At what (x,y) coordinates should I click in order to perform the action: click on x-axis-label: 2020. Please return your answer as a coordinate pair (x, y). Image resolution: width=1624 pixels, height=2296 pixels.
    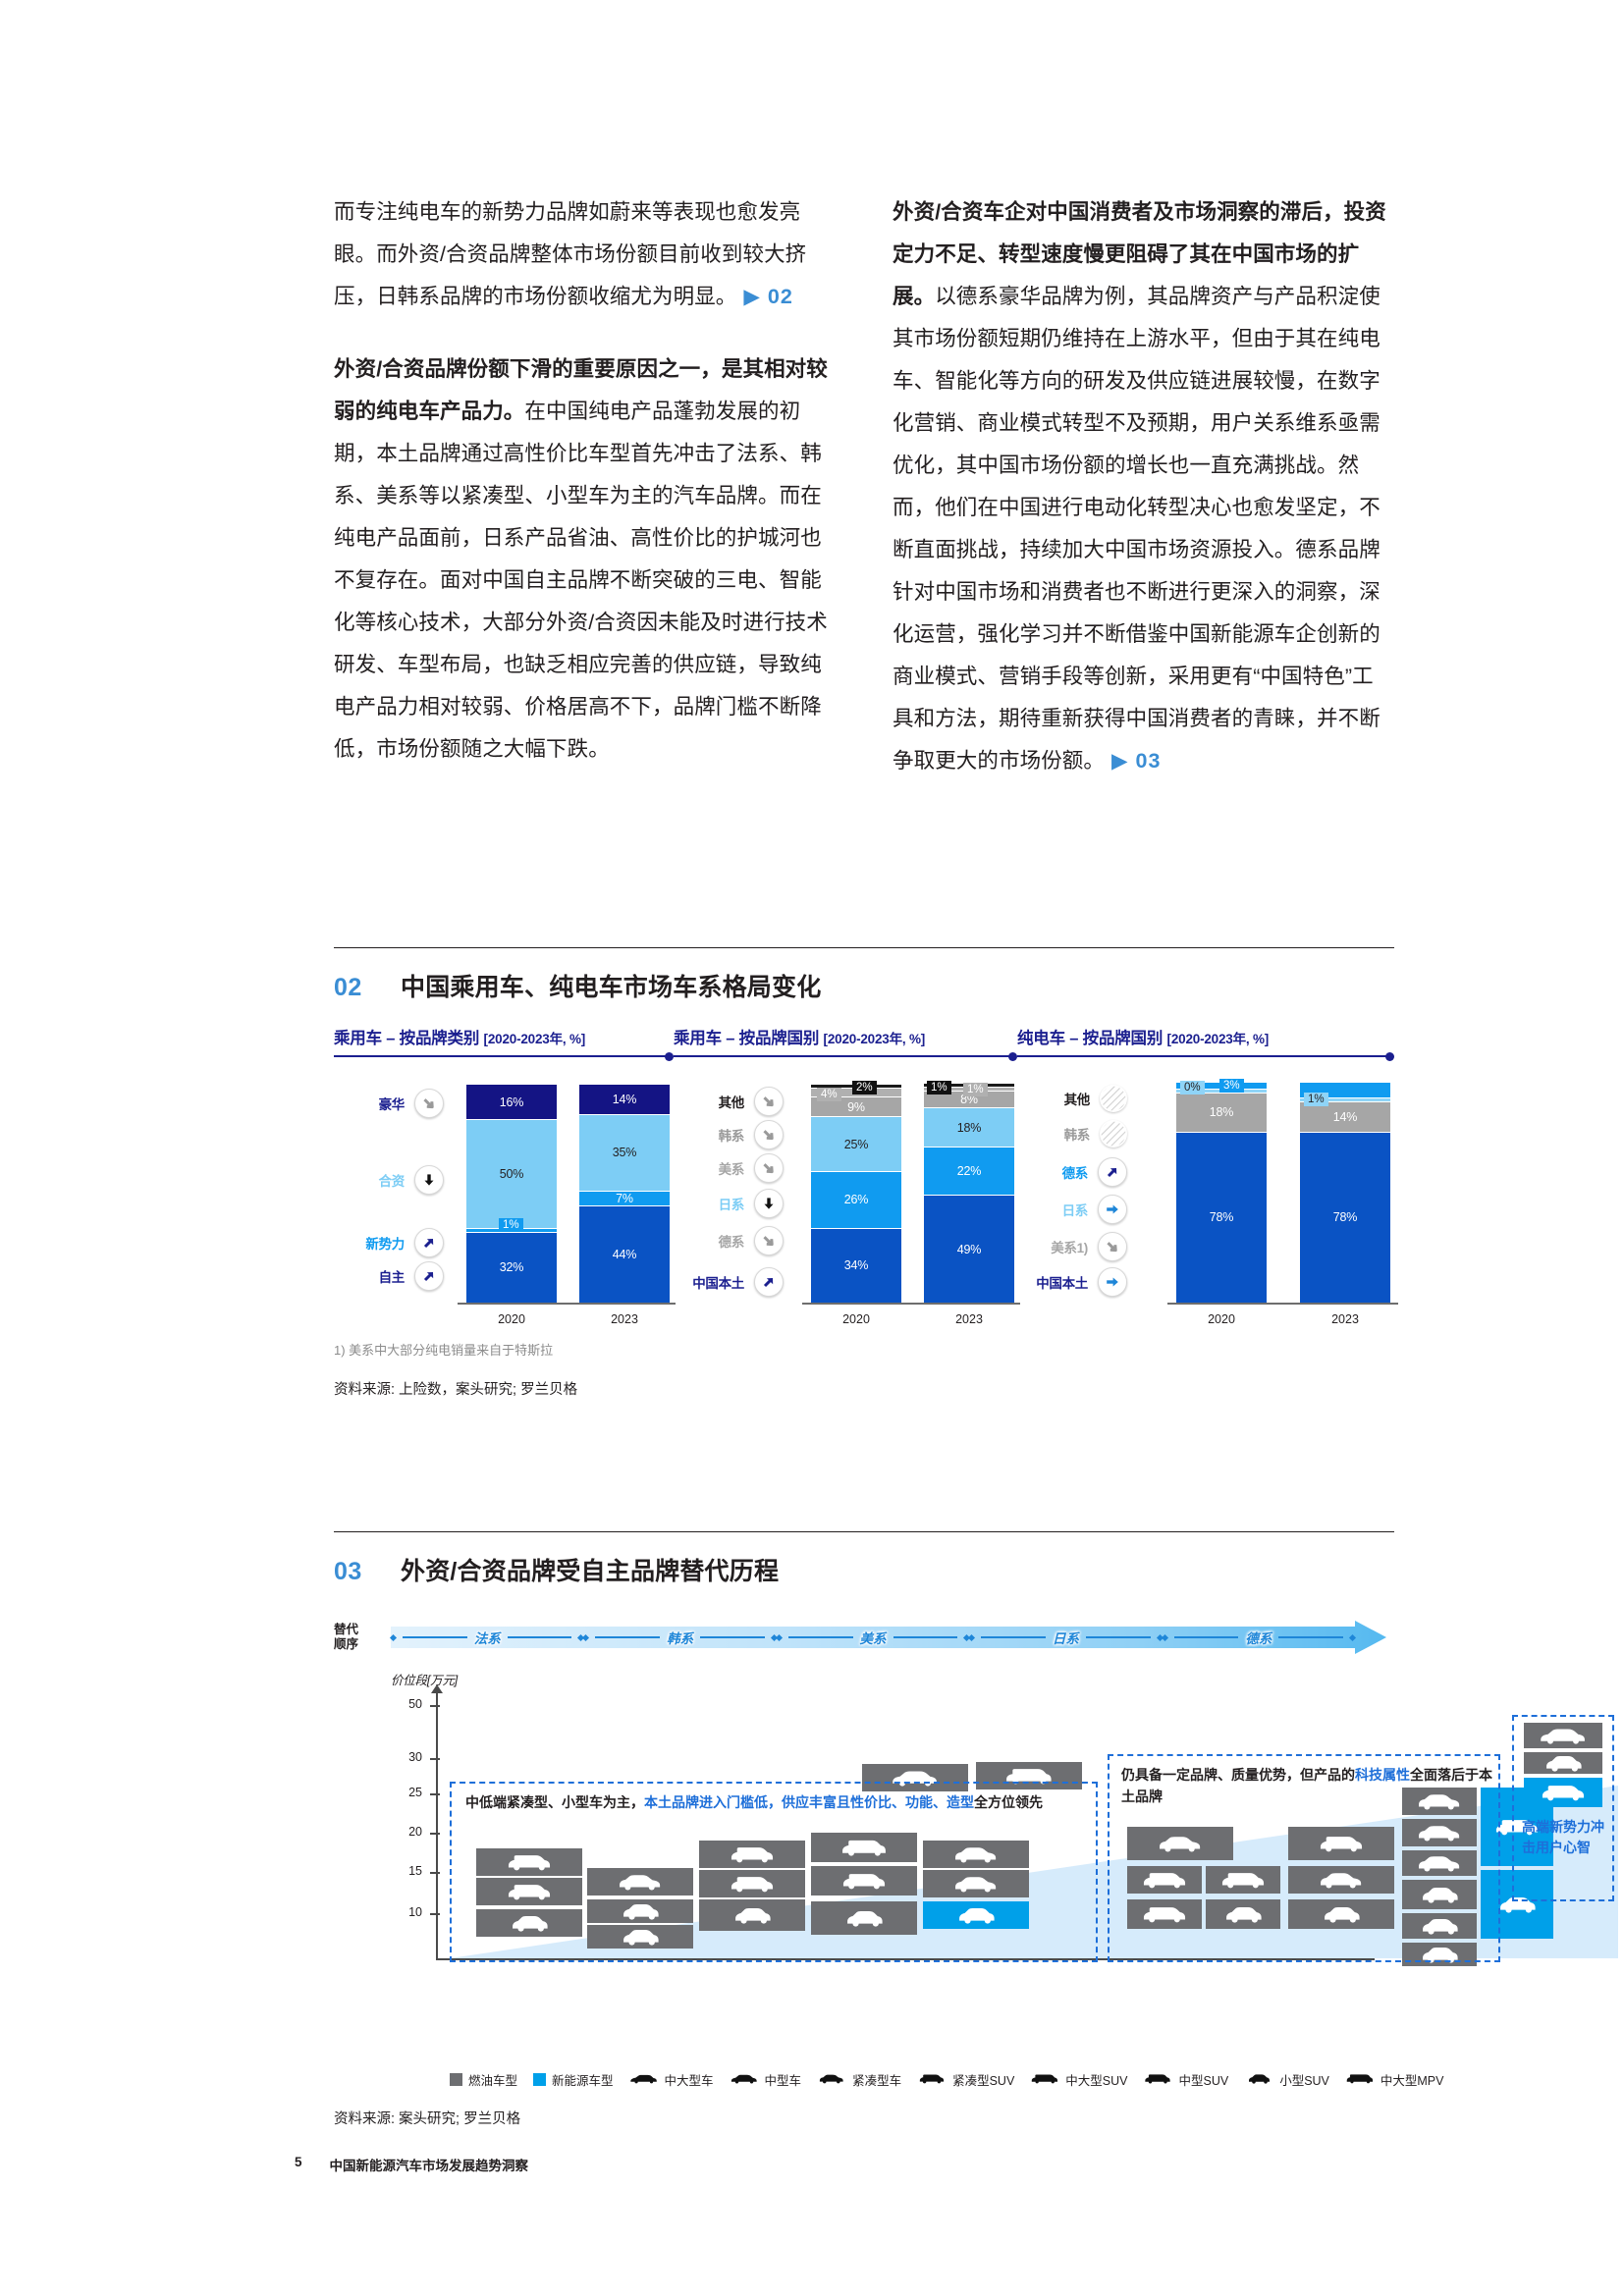
    Looking at the image, I should click on (1221, 1319).